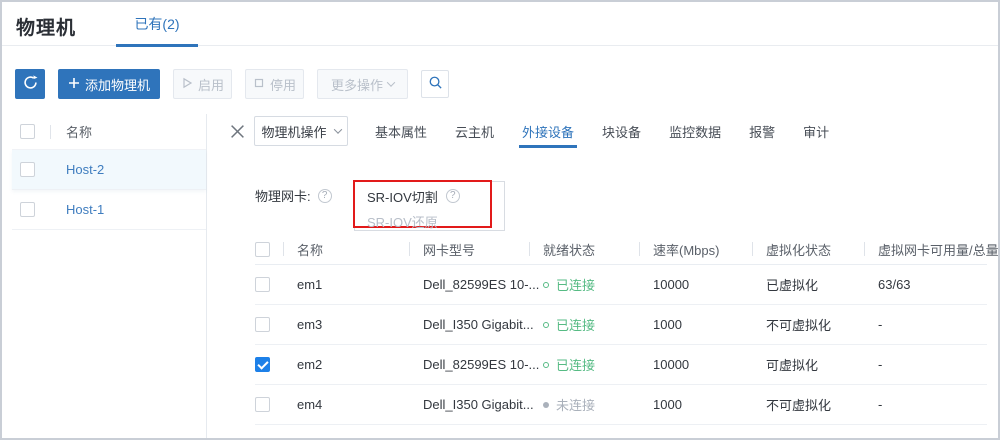  What do you see at coordinates (310, 284) in the screenshot?
I see `nic-name: em1` at bounding box center [310, 284].